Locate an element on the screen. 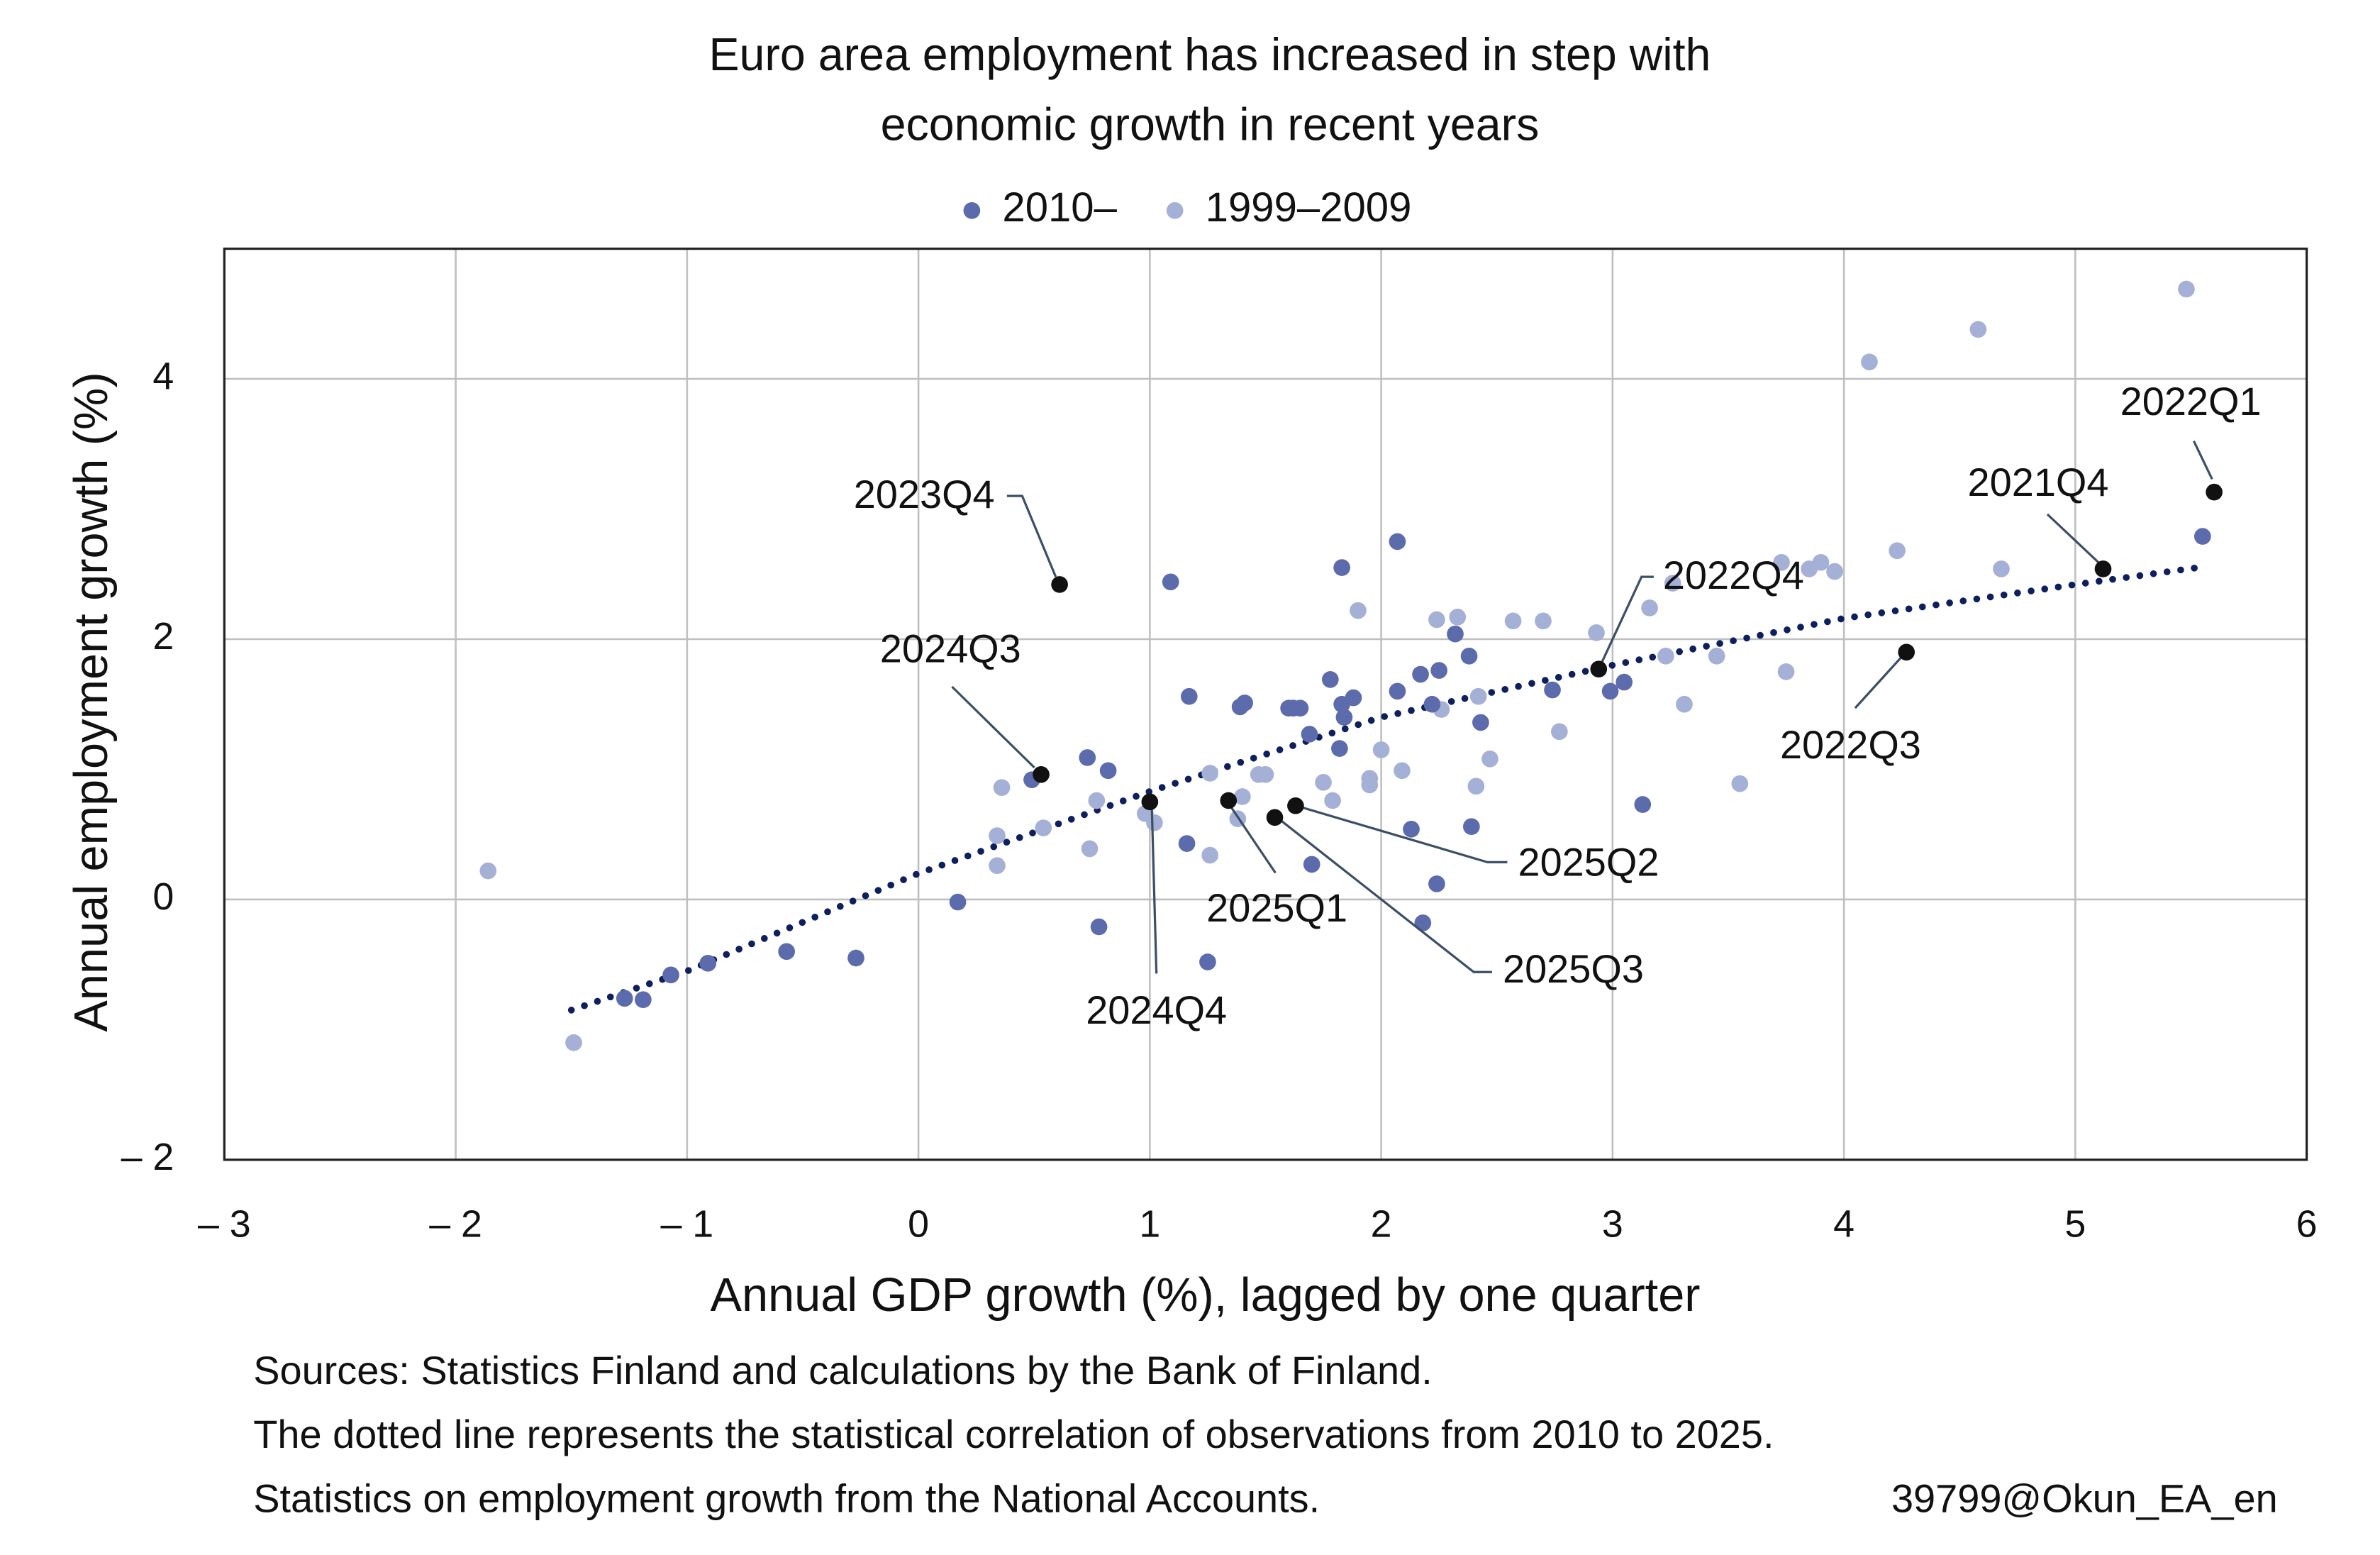 Image resolution: width=2380 pixels, height=1555 pixels. point-label: 2024Q4 is located at coordinates (1157, 1009).